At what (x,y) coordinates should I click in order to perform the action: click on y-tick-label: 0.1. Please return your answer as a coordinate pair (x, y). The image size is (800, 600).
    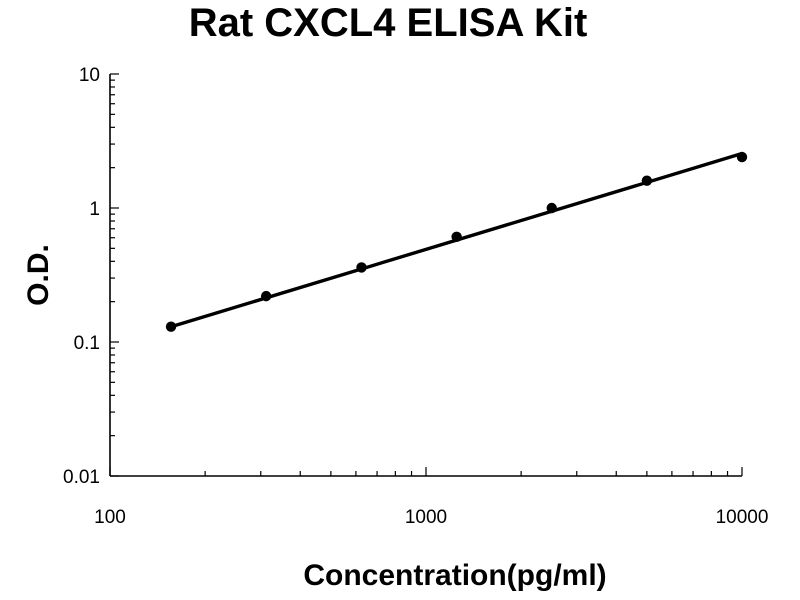
    Looking at the image, I should click on (87, 343).